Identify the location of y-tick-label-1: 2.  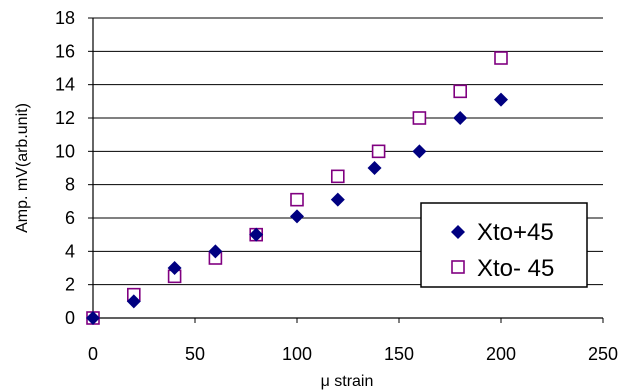
(70, 285).